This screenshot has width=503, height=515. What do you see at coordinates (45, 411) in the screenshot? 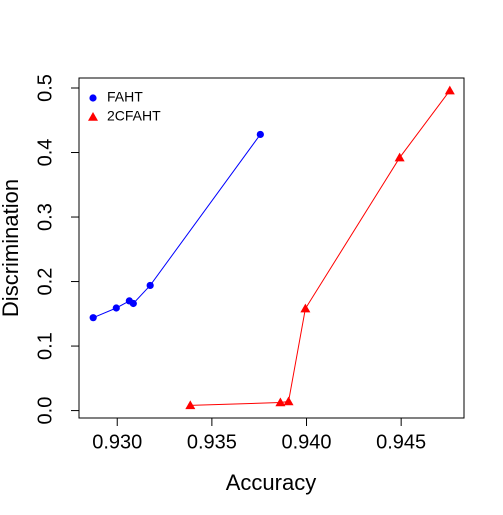
I see `y-tick-label: 0.0` at bounding box center [45, 411].